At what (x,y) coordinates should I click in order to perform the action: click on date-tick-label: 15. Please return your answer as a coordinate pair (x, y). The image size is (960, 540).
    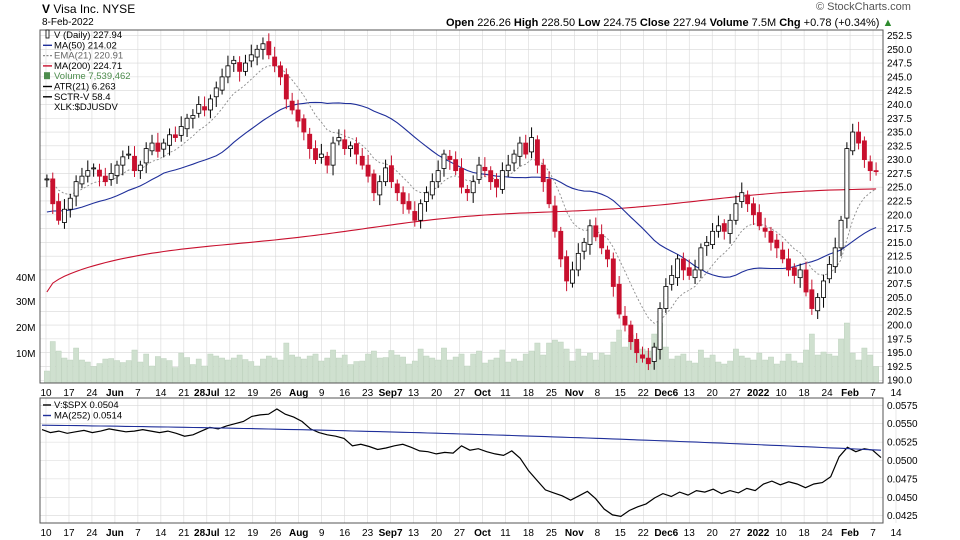
    Looking at the image, I should click on (621, 393).